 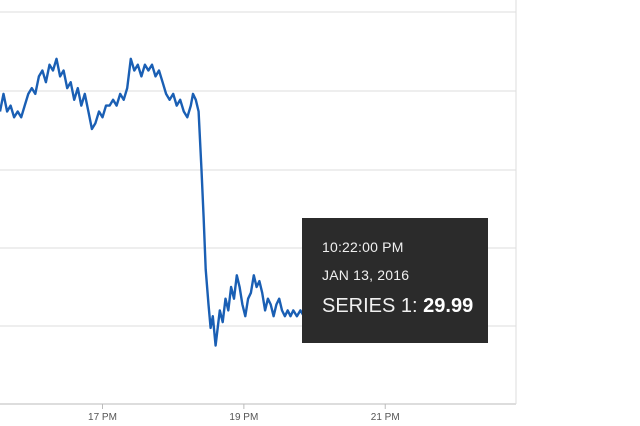 I want to click on x-axis: 17 PM 19 PM 21 PM, so click(x=244, y=413).